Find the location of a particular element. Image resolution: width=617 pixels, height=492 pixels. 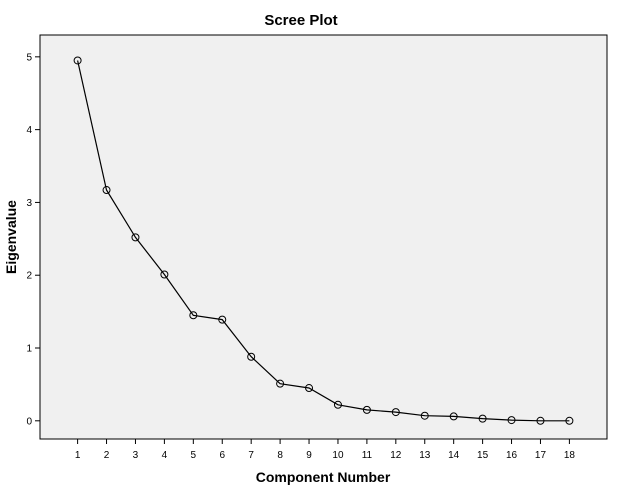

x-tick-label: 7 is located at coordinates (251, 455).